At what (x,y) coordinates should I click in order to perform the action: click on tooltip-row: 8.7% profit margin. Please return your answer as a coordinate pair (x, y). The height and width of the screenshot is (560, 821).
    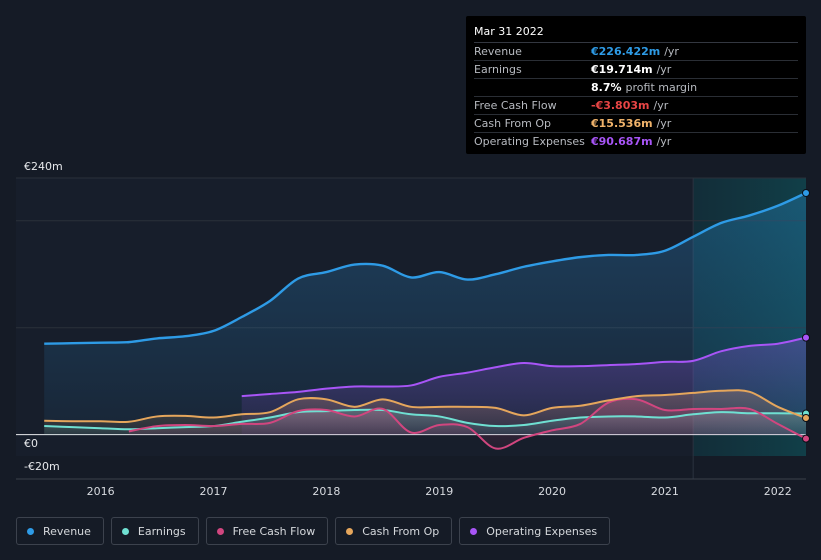
    Looking at the image, I should click on (636, 88).